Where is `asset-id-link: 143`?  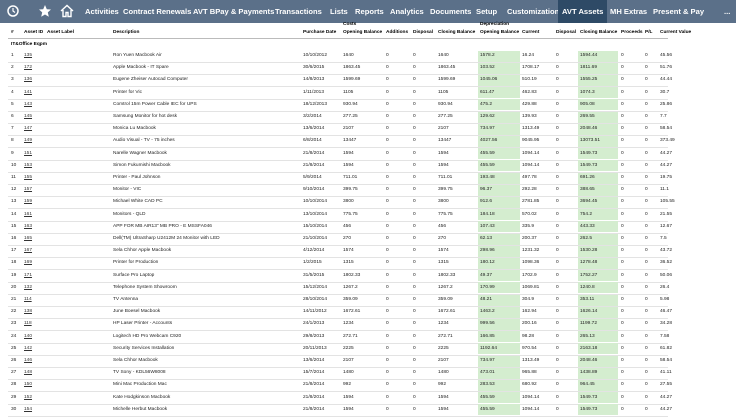
asset-id-link: 143 is located at coordinates (28, 104).